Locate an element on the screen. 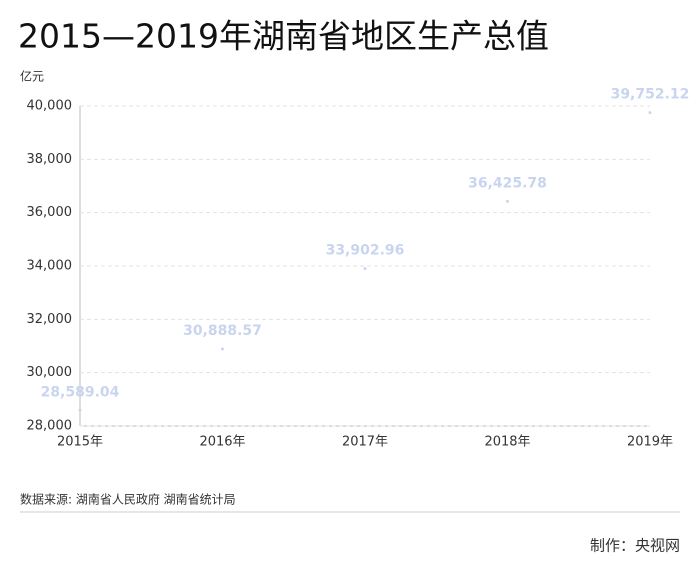 This screenshot has height=576, width=700. chart-title: 2015—2019年湖南省地区生产总值 is located at coordinates (283, 36).